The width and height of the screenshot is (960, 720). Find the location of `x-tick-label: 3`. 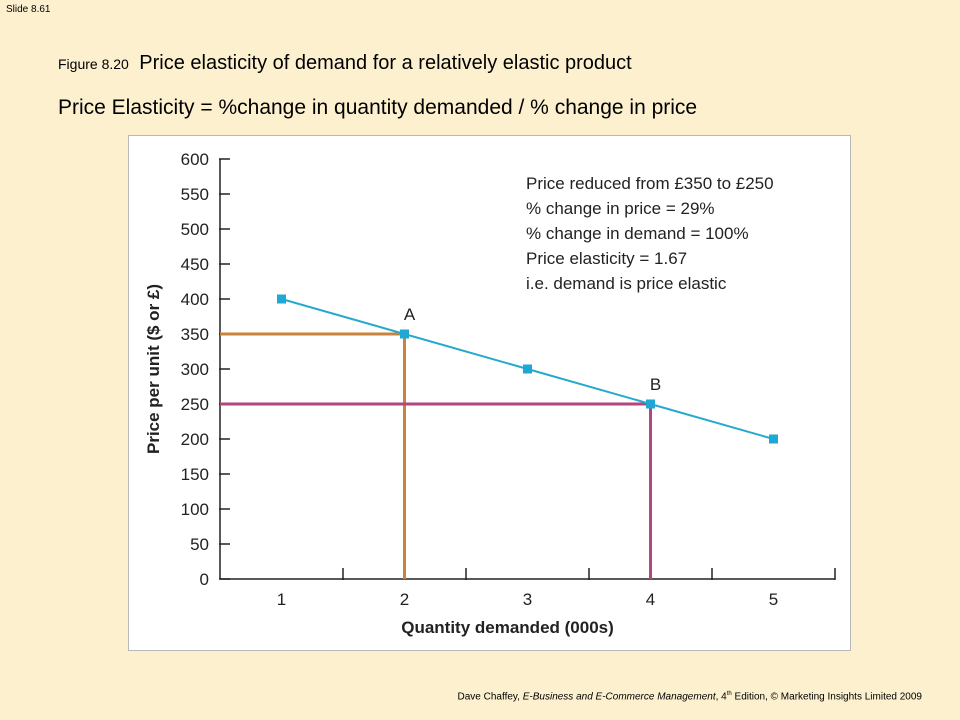

x-tick-label: 3 is located at coordinates (527, 599).